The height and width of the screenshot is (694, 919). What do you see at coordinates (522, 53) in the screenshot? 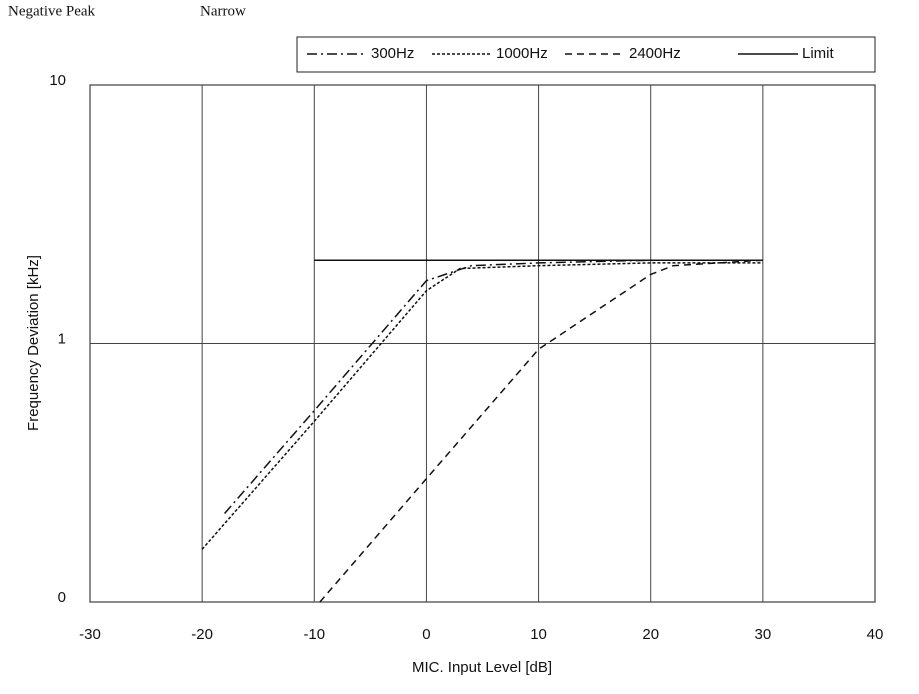
I see `legend-label: 1000Hz` at bounding box center [522, 53].